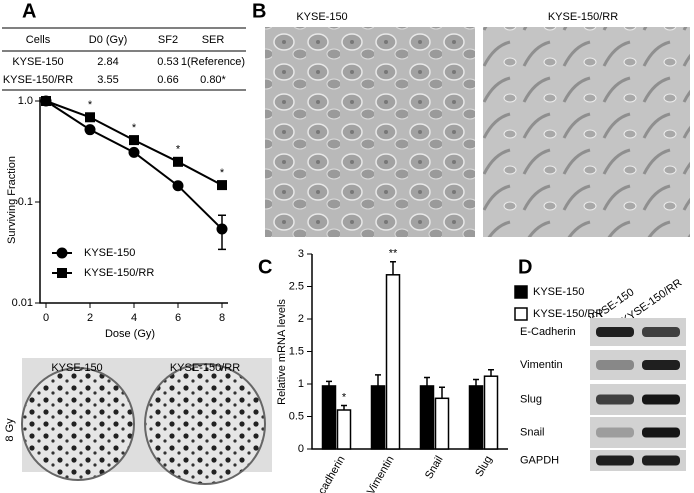  What do you see at coordinates (301, 449) in the screenshot?
I see `y-tick-label: 0` at bounding box center [301, 449].